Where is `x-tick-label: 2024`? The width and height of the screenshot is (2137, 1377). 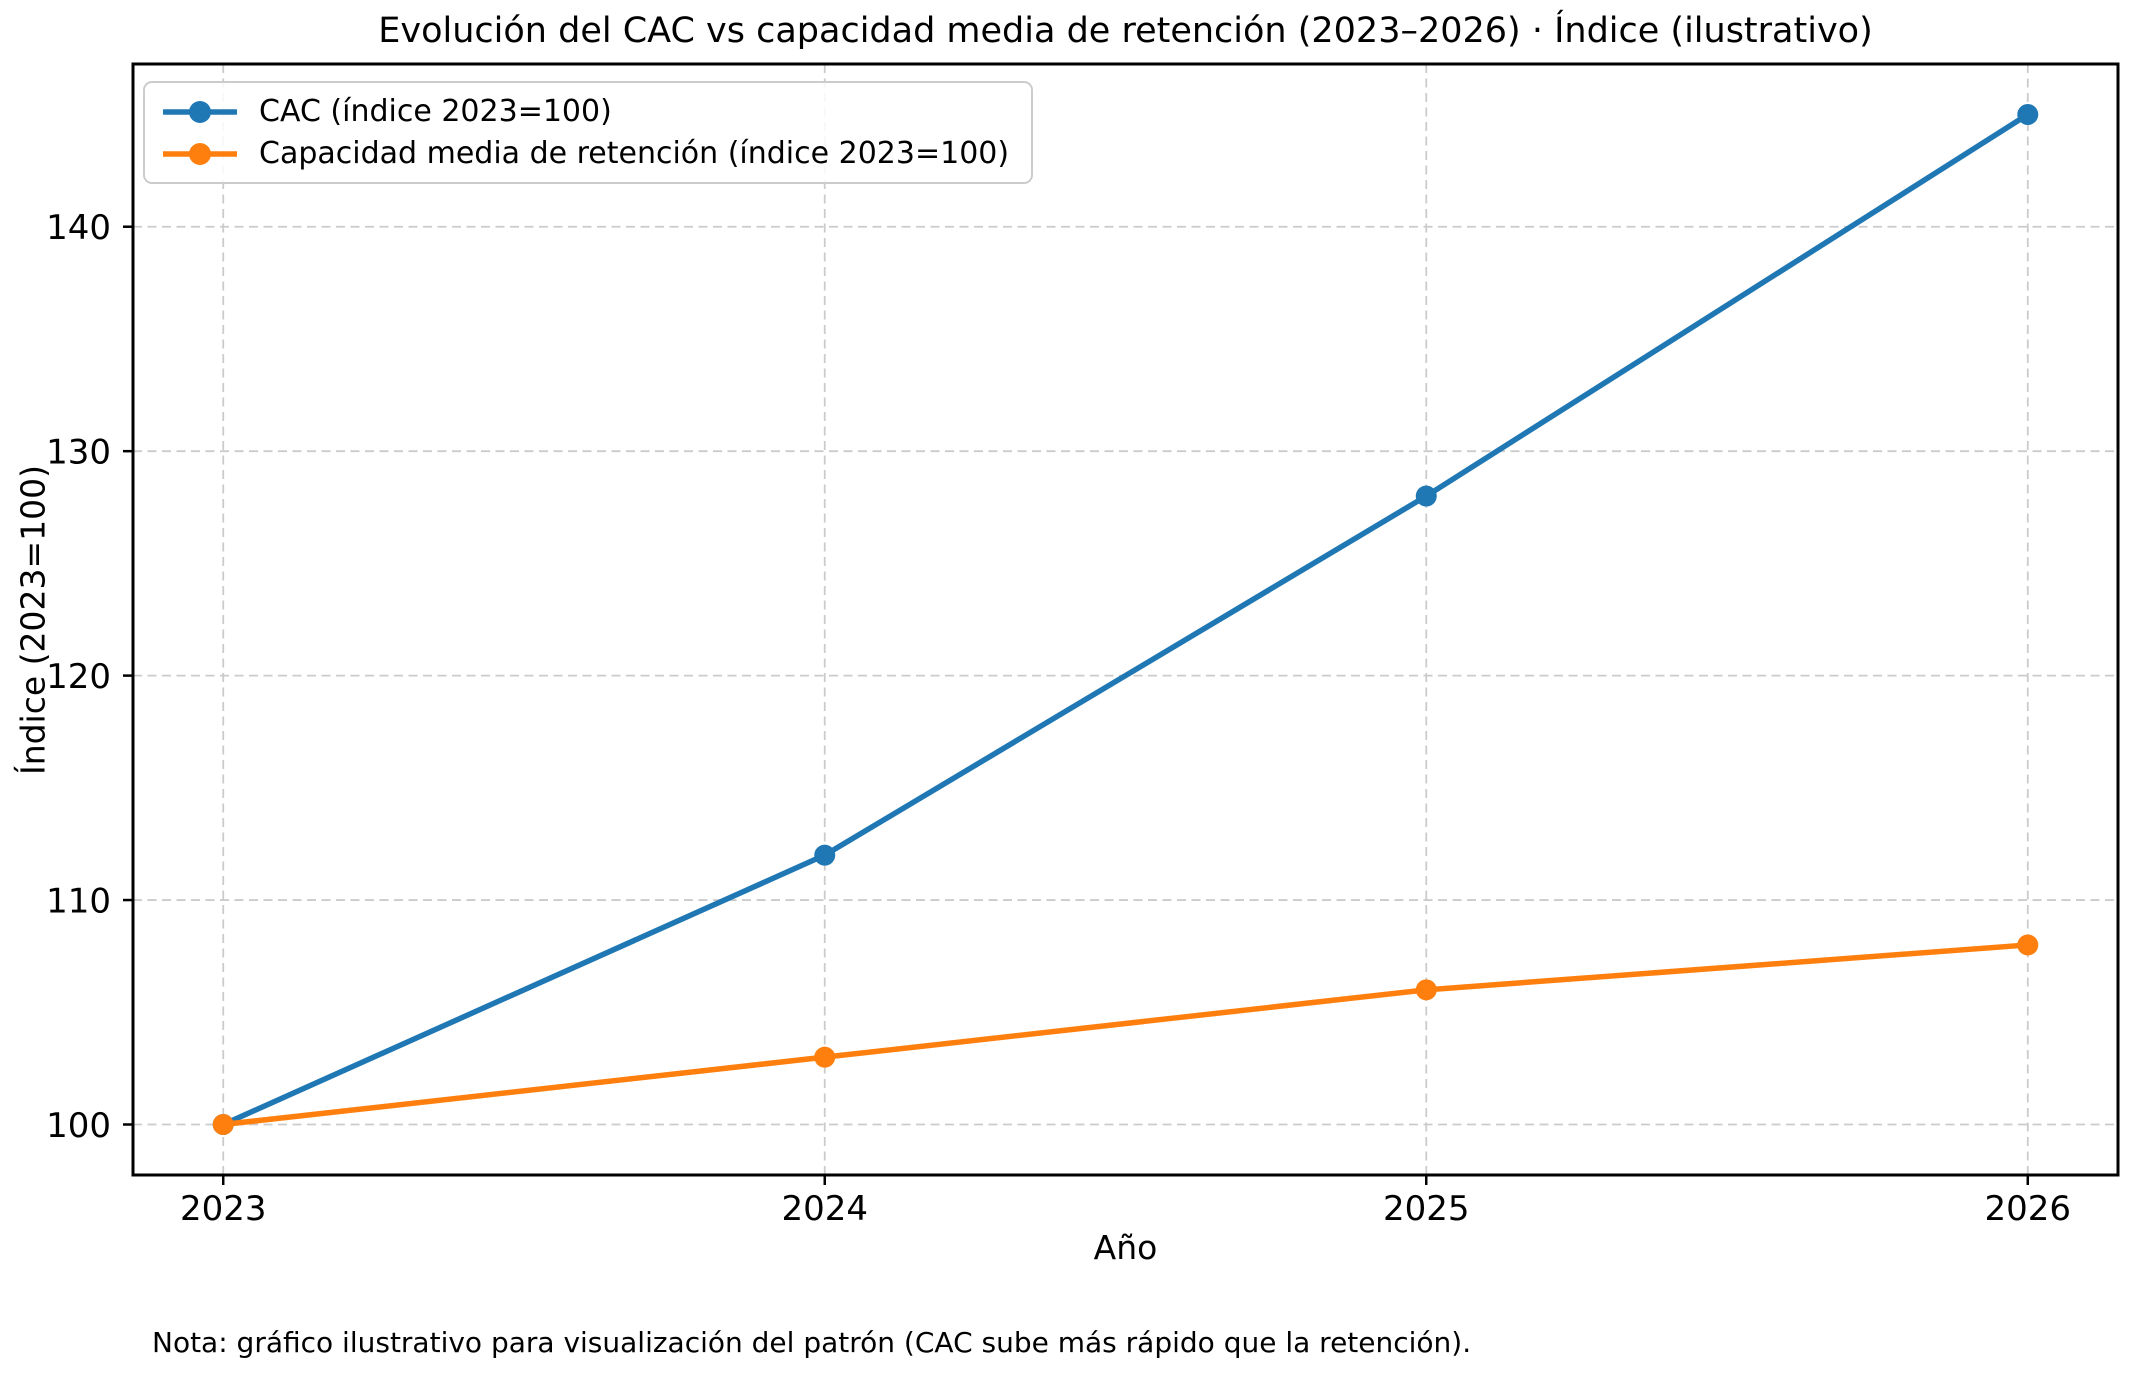
x-tick-label: 2024 is located at coordinates (824, 1209).